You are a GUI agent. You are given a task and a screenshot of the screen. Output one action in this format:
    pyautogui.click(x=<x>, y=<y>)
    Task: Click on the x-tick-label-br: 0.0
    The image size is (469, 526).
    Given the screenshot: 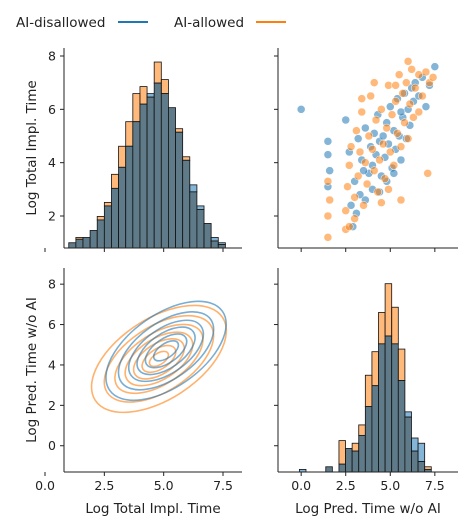 What is the action you would take?
    pyautogui.click(x=301, y=485)
    